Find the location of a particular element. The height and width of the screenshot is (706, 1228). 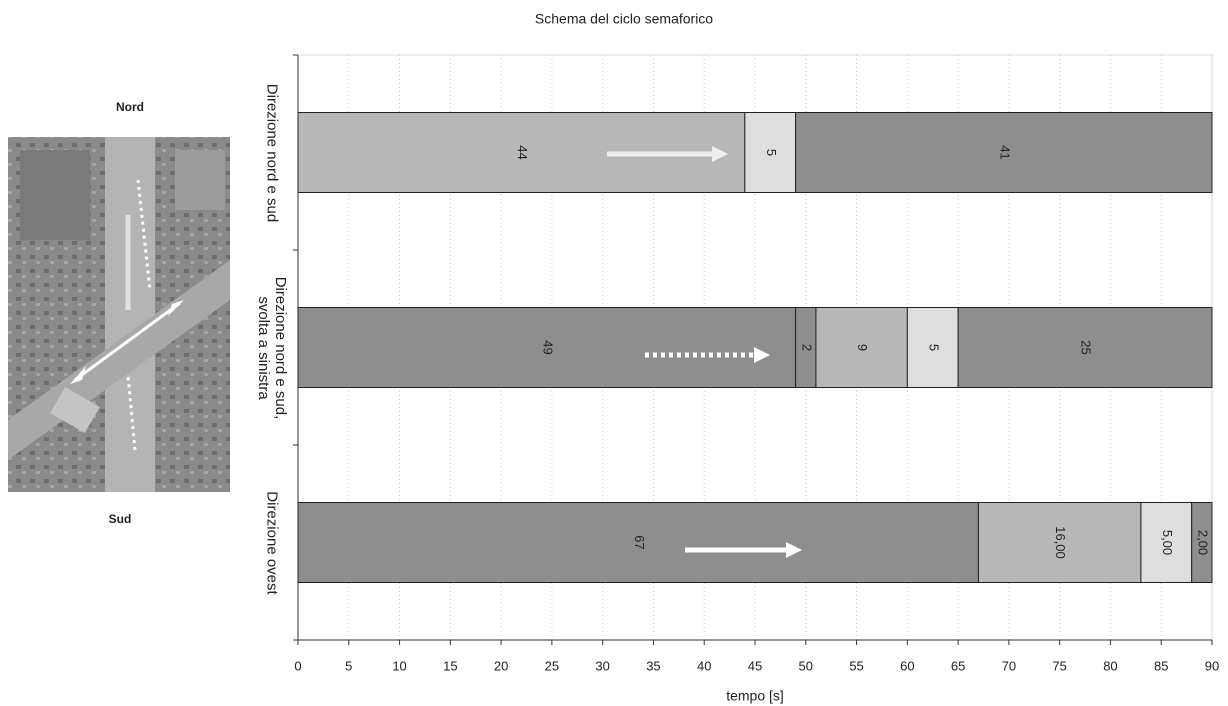

chart-title: Schema del ciclo semaforico is located at coordinates (624, 19).